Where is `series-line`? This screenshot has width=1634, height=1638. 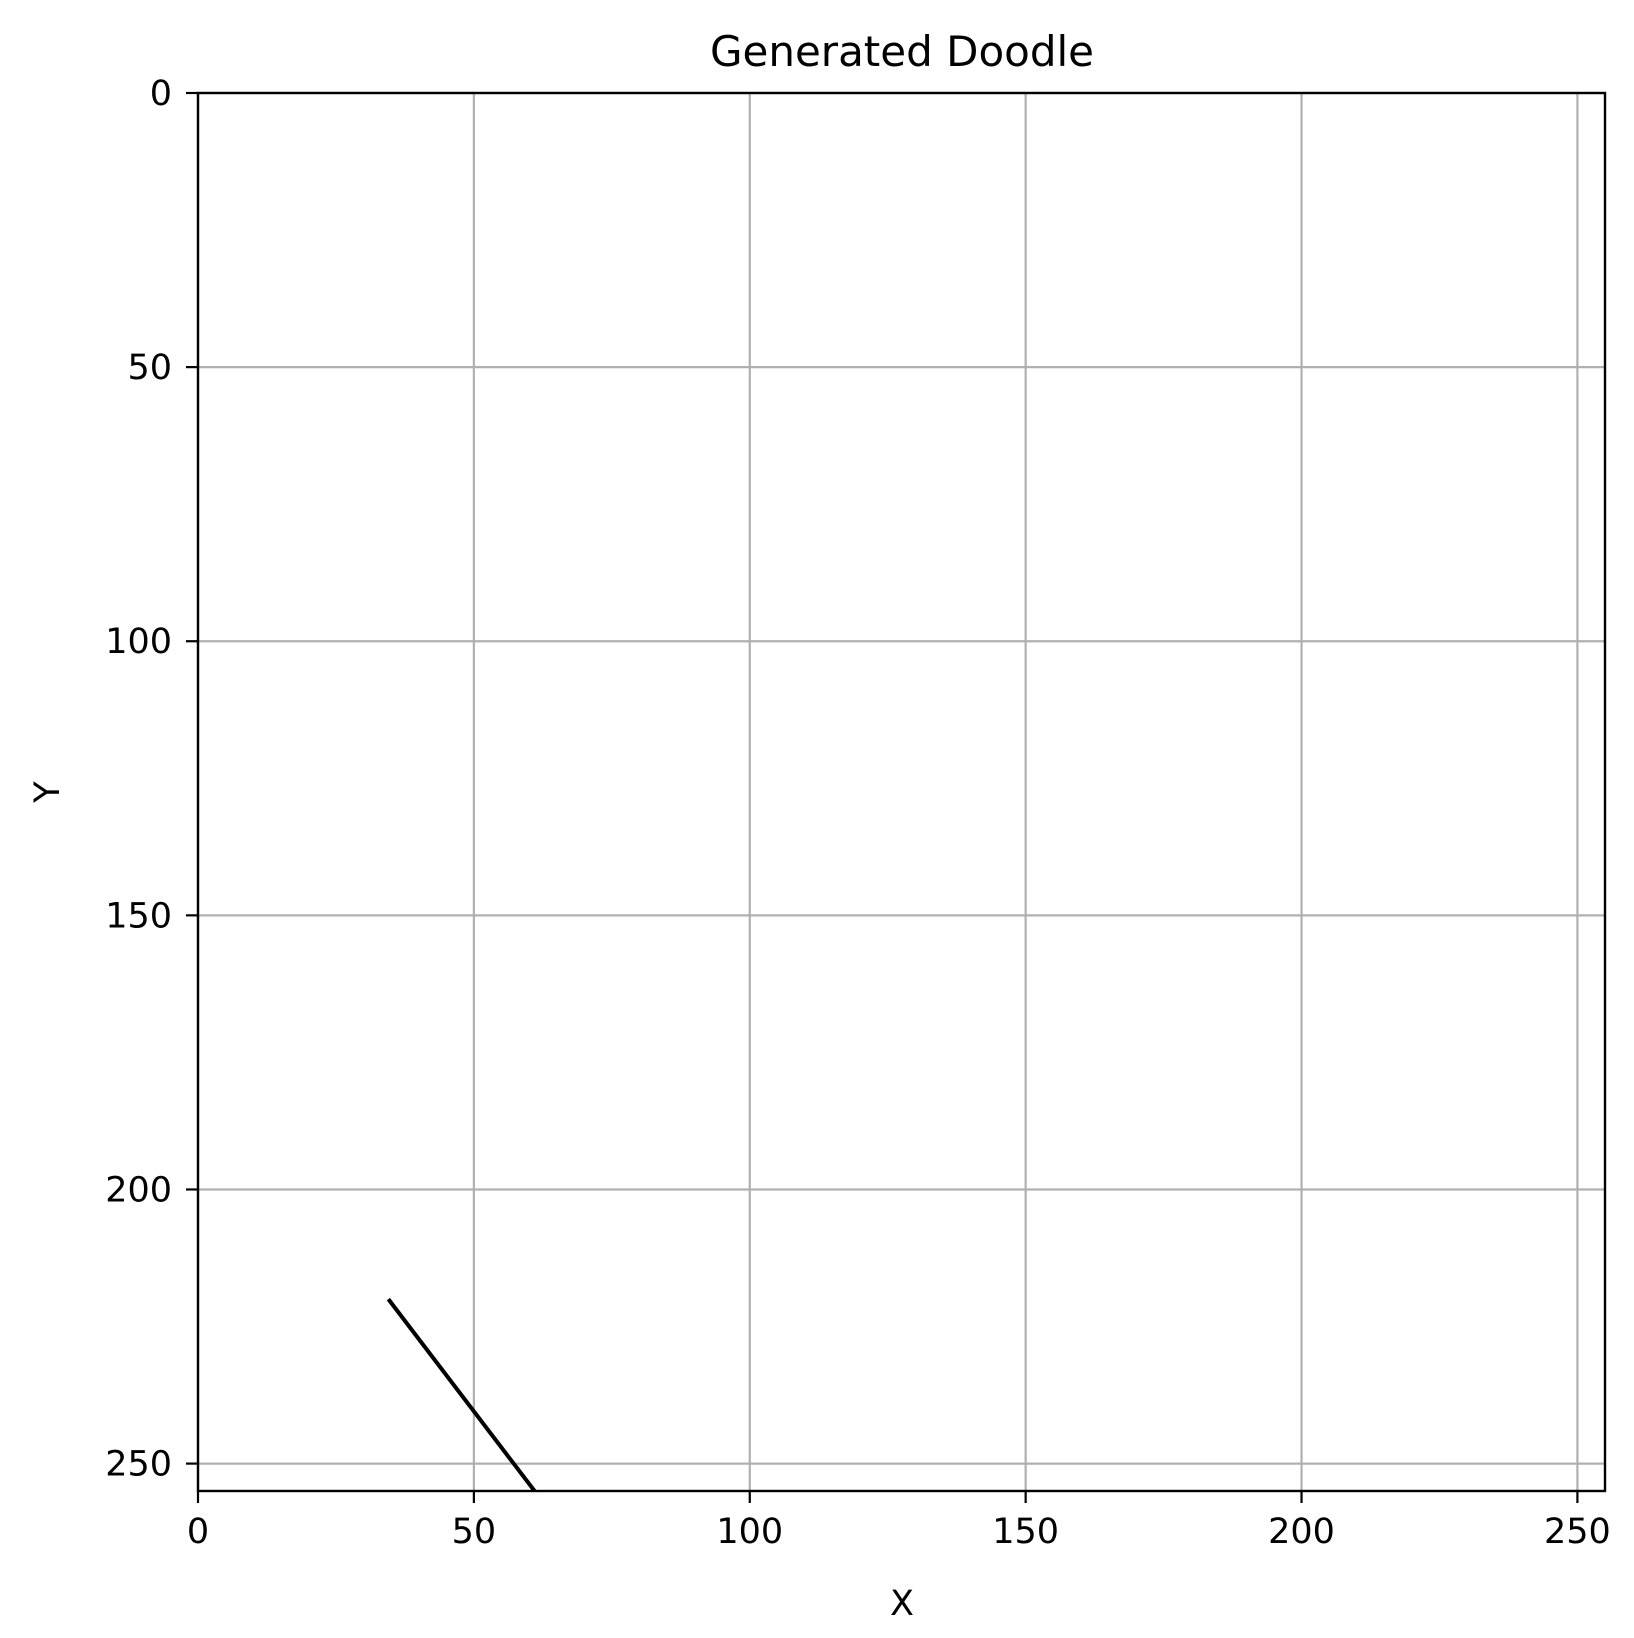
series-line is located at coordinates (461, 1395).